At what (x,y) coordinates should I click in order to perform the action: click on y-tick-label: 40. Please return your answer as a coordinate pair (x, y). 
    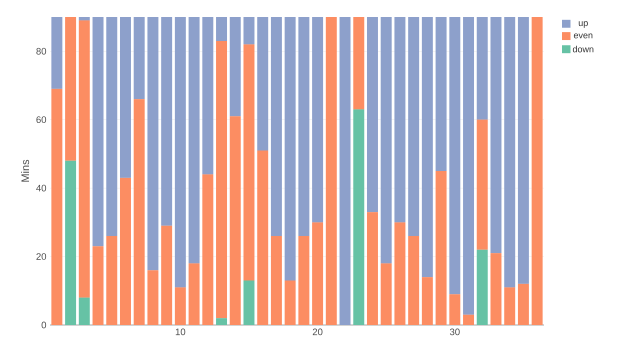
    Looking at the image, I should click on (41, 188).